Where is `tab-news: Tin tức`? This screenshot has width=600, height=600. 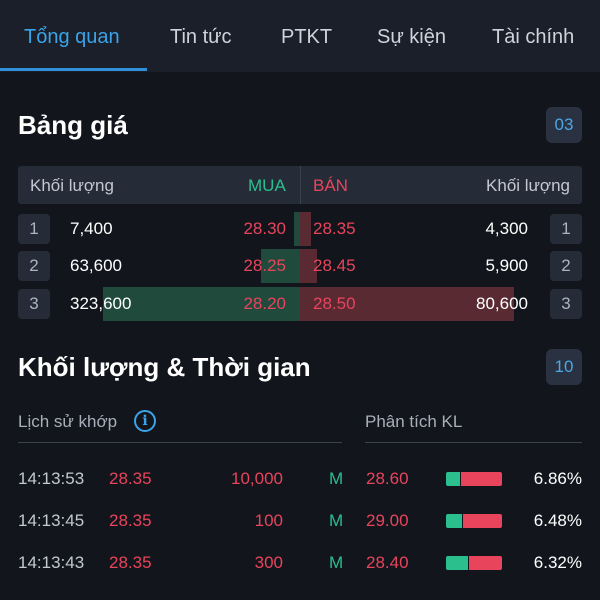
tab-news: Tin tức is located at coordinates (201, 37).